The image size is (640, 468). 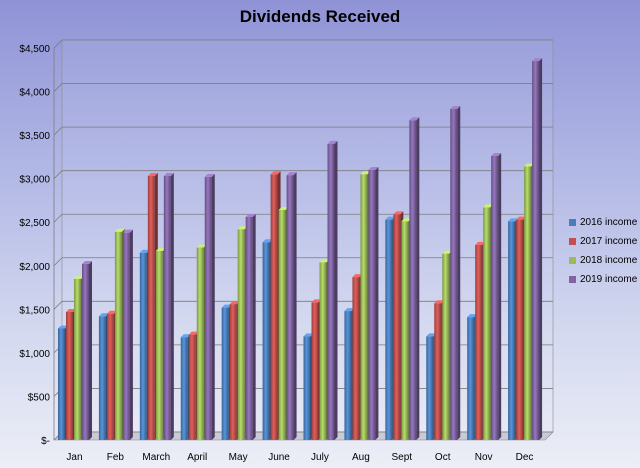 I want to click on y-tick-label: $4,500, so click(x=34, y=49).